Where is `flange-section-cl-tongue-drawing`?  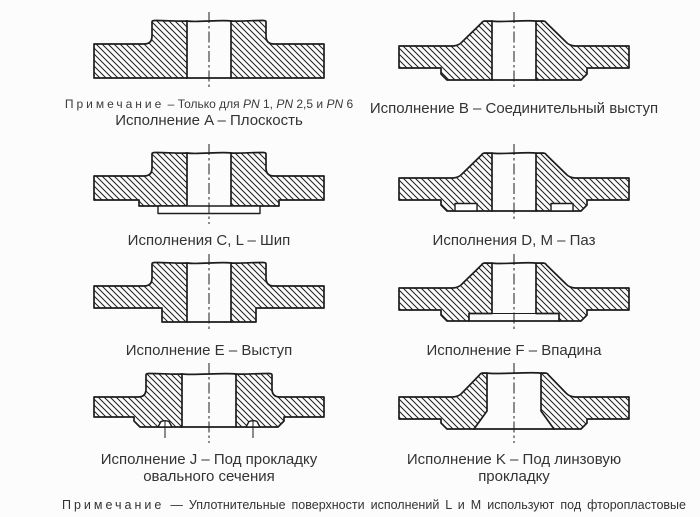
flange-section-cl-tongue-drawing is located at coordinates (209, 184).